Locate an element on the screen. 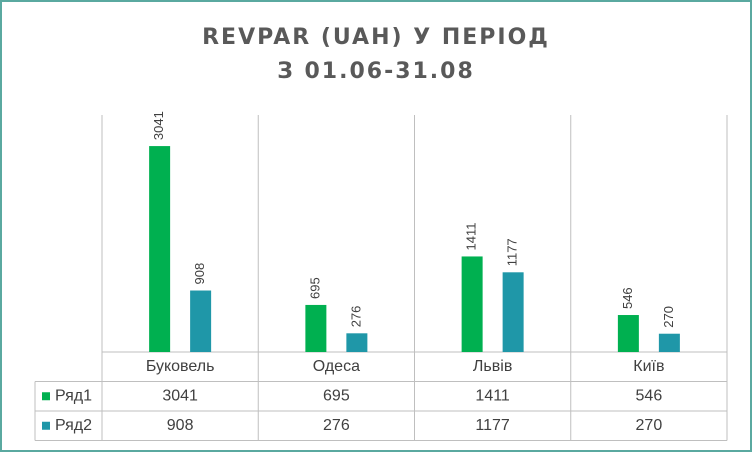 The width and height of the screenshot is (752, 452). x-tick-label: Львів is located at coordinates (492, 366).